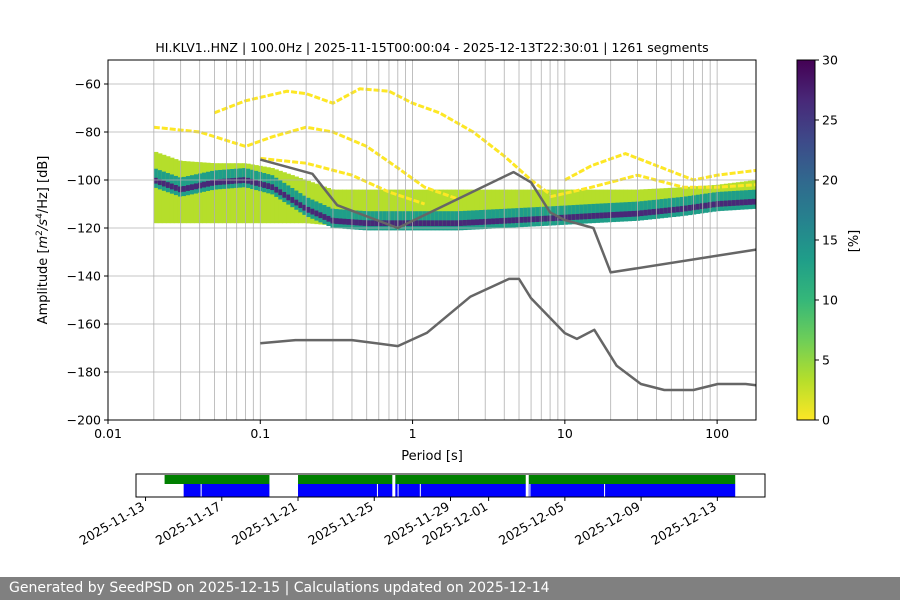  What do you see at coordinates (653, 186) in the screenshot?
I see `sparse-trace-trace-e` at bounding box center [653, 186].